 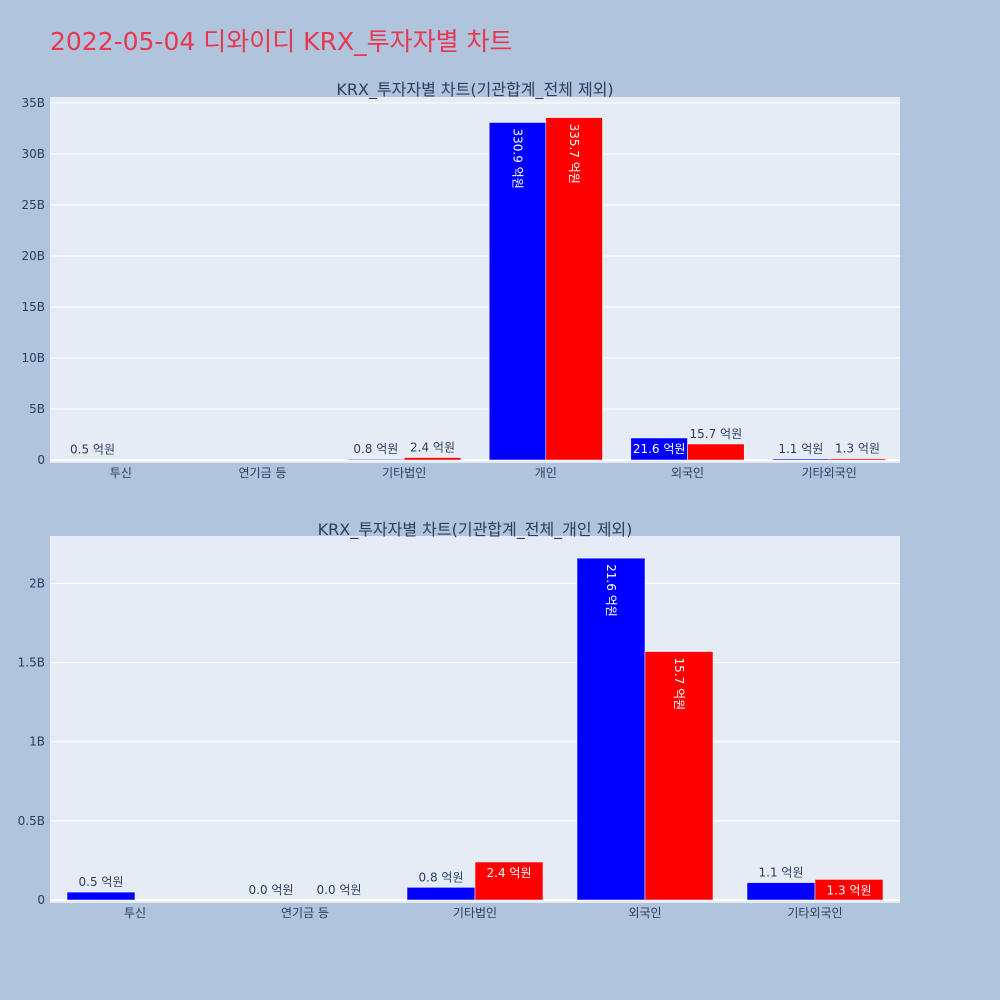 What do you see at coordinates (475, 530) in the screenshot?
I see `chart-title: KRX_투자자별 차트(기관합계_전체_개인 제외)` at bounding box center [475, 530].